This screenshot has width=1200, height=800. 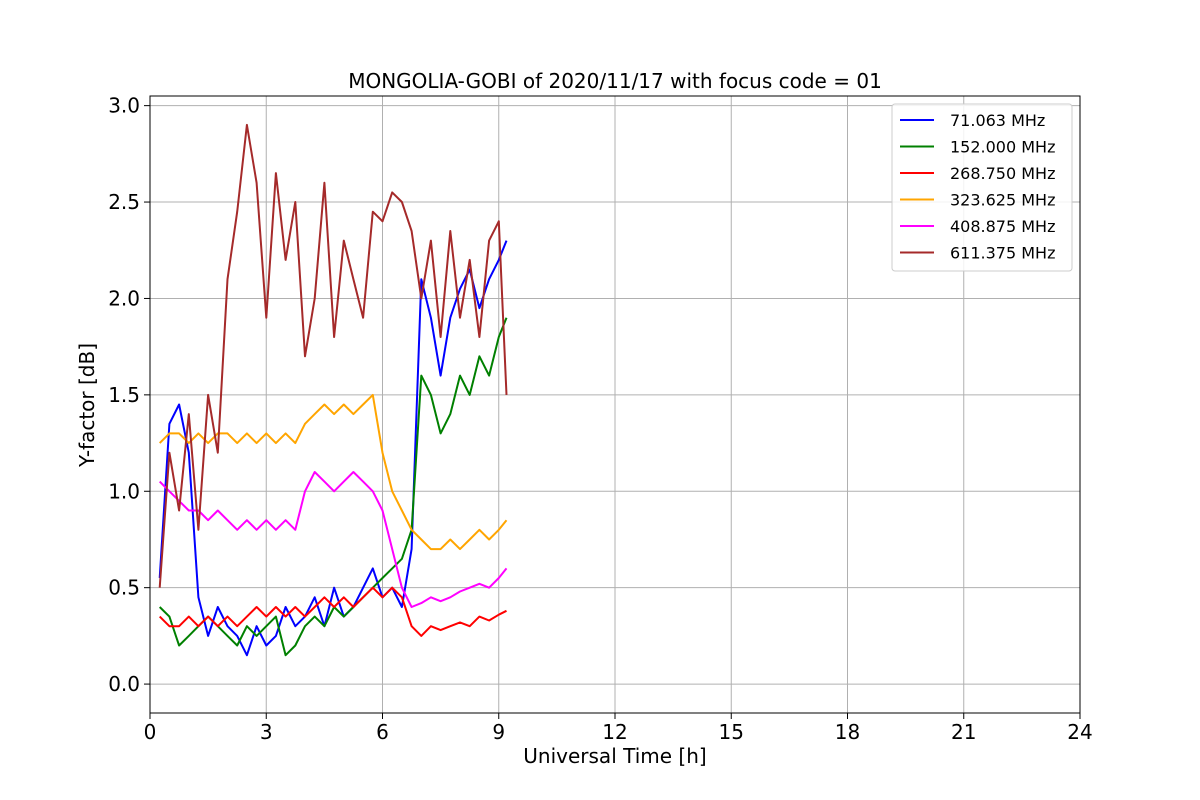 What do you see at coordinates (997, 120) in the screenshot?
I see `legend-label: 71.063 MHz` at bounding box center [997, 120].